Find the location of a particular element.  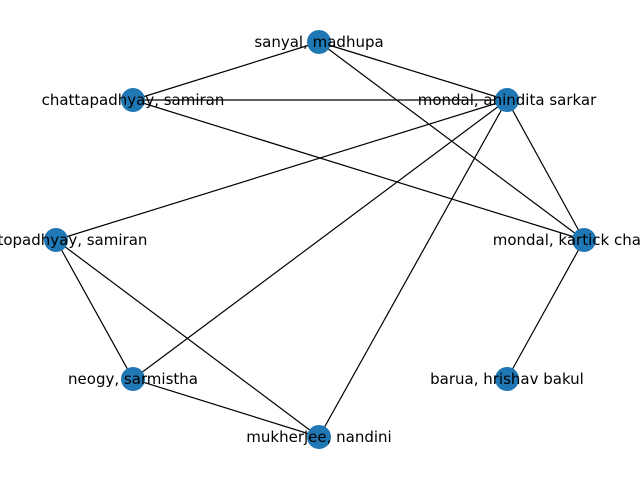

edge-chatt2-neogy is located at coordinates (94, 309).